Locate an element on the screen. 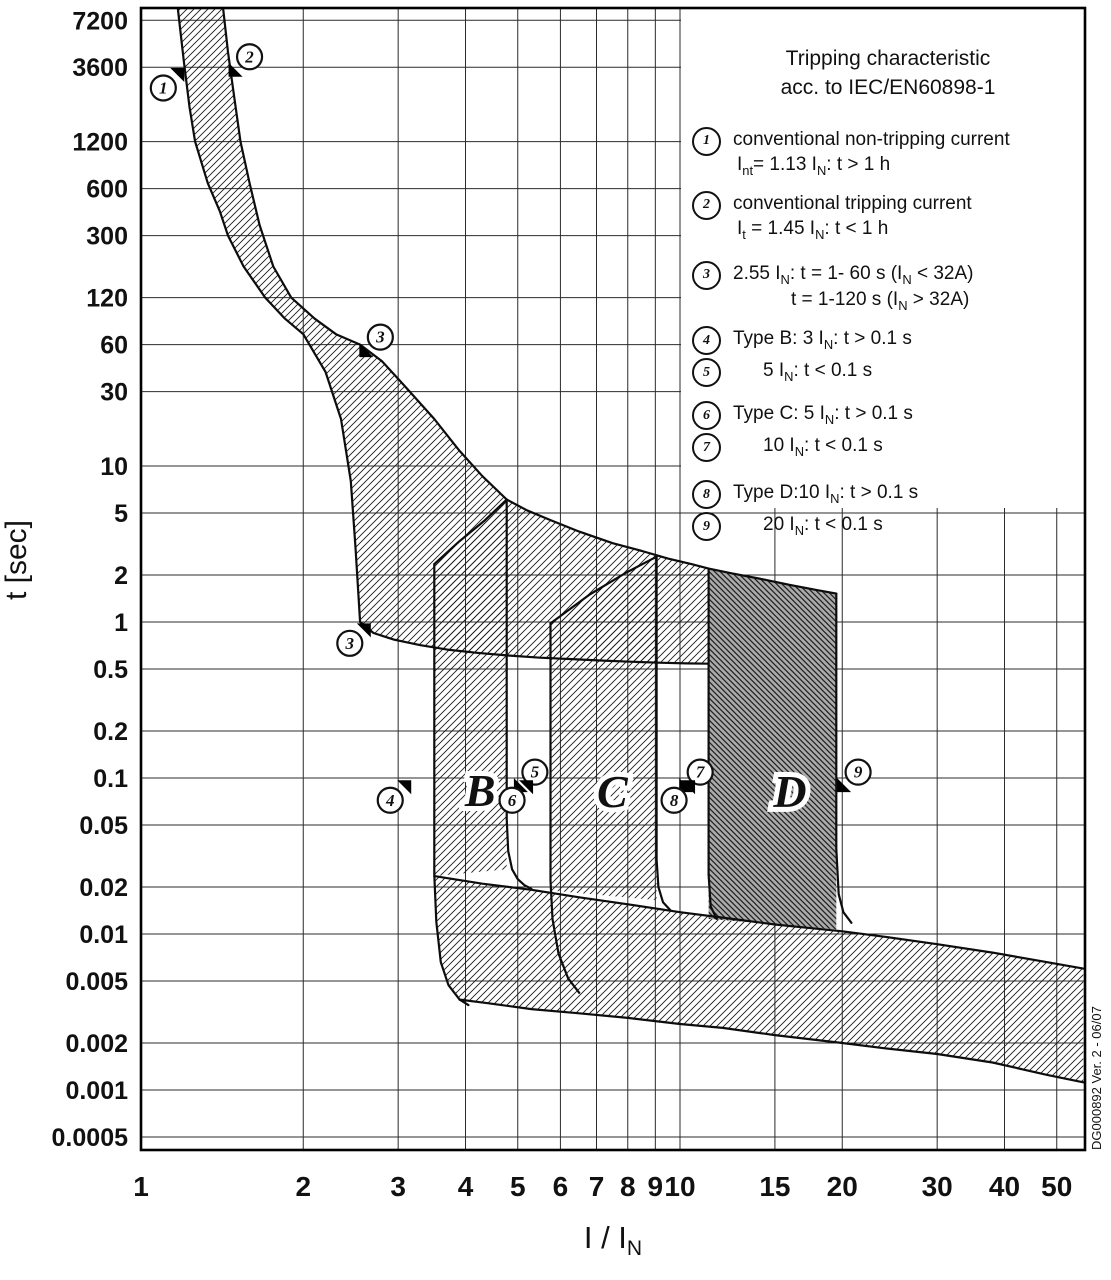 This screenshot has height=1280, width=1111. y-tick-label: 600 is located at coordinates (107, 190).